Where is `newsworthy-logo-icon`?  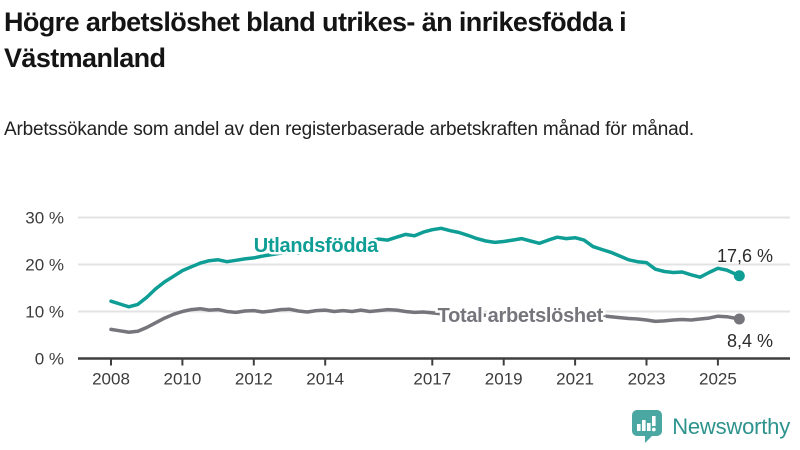 newsworthy-logo-icon is located at coordinates (647, 426).